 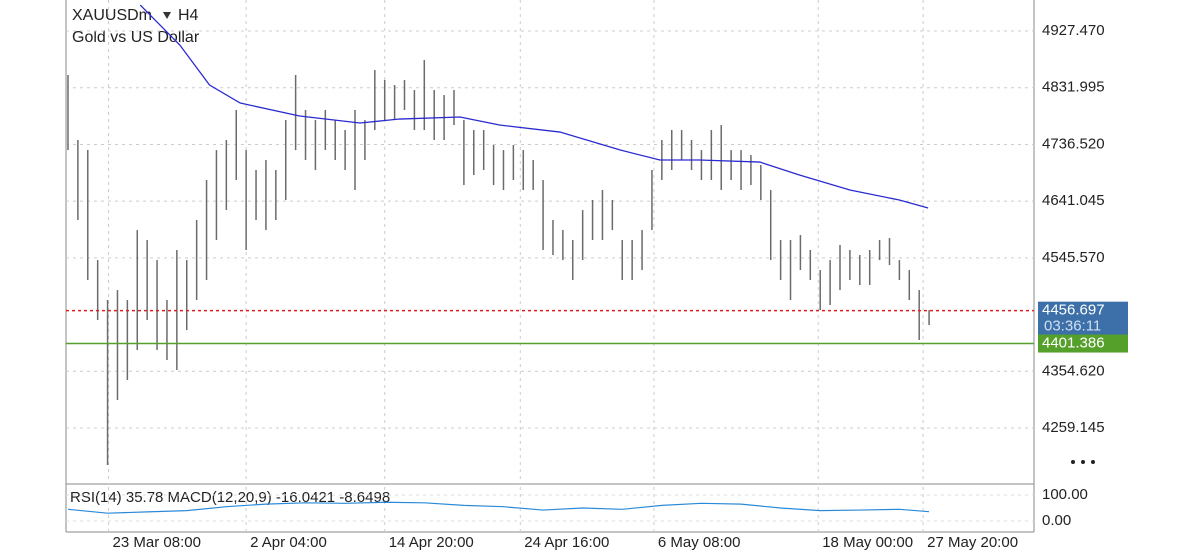 What do you see at coordinates (1073, 370) in the screenshot?
I see `y-tick-label: 4354.620` at bounding box center [1073, 370].